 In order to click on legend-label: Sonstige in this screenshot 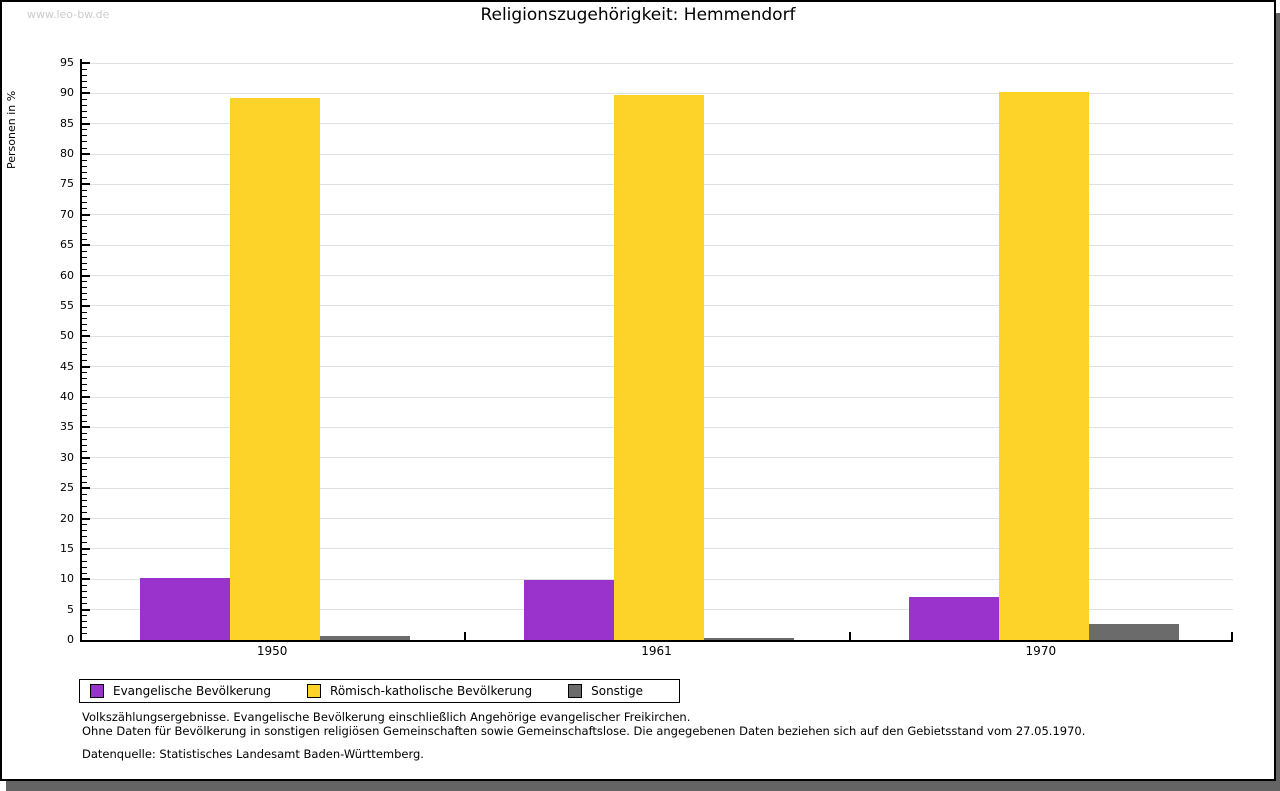, I will do `click(617, 691)`.